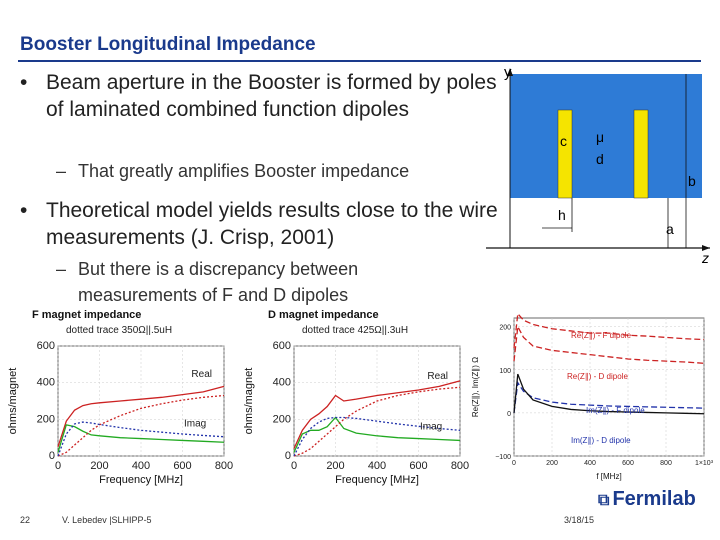  What do you see at coordinates (563, 141) in the screenshot?
I see `label-c: c` at bounding box center [563, 141].